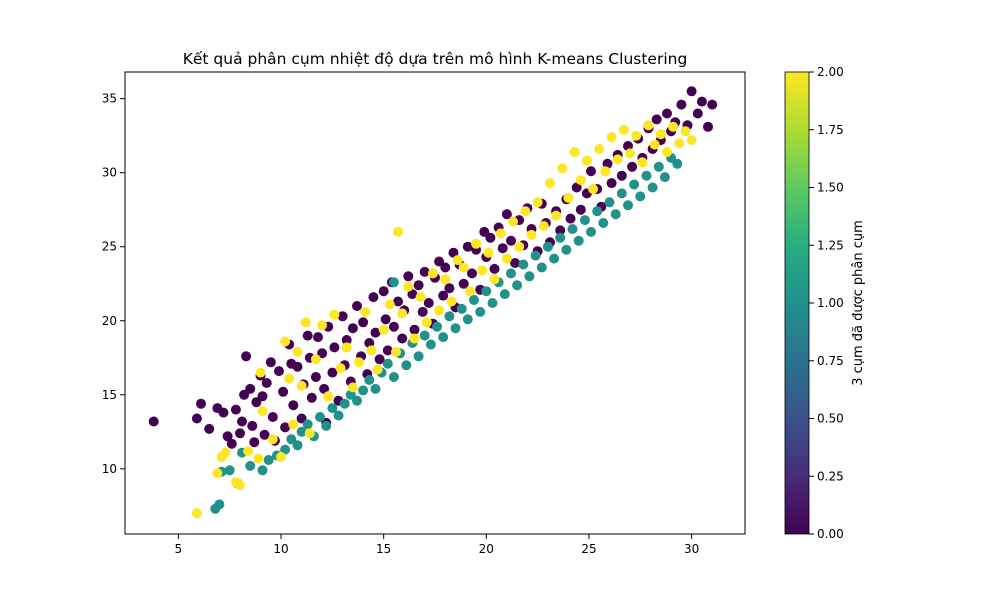  Describe the element at coordinates (858, 303) in the screenshot. I see `colorbar-label: 3 cụm đã được phân cụm` at that location.